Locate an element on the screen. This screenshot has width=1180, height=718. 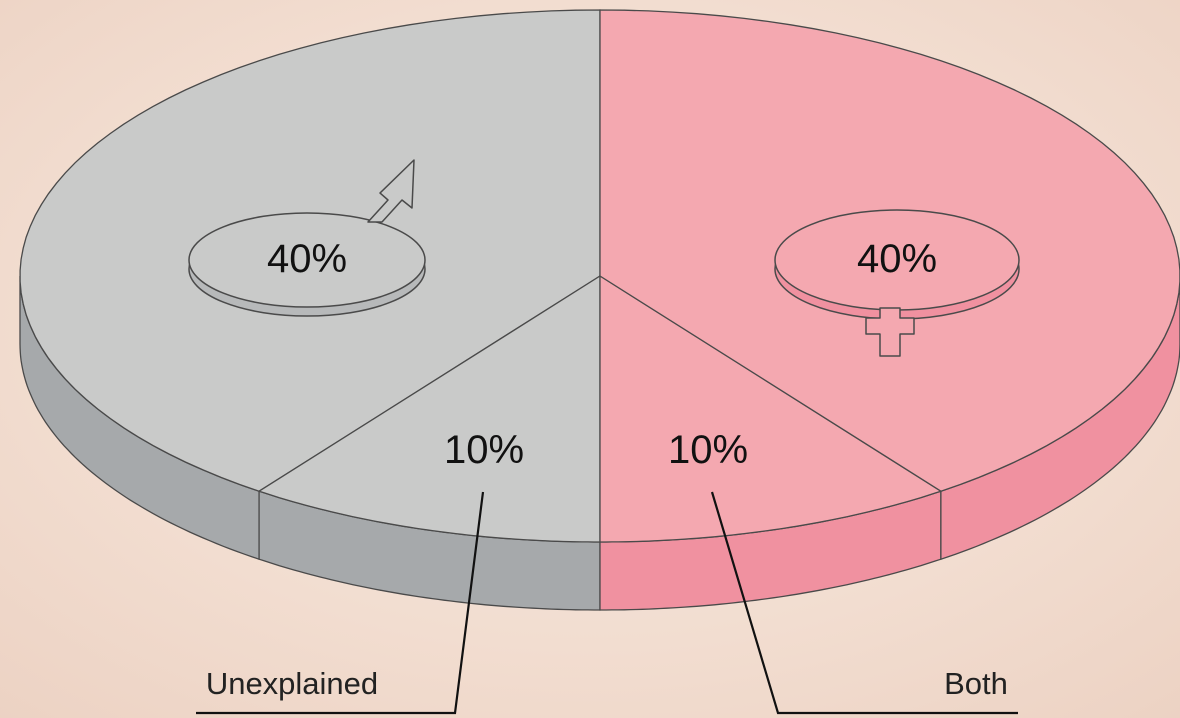
leader-line-unexplained is located at coordinates (340, 603).